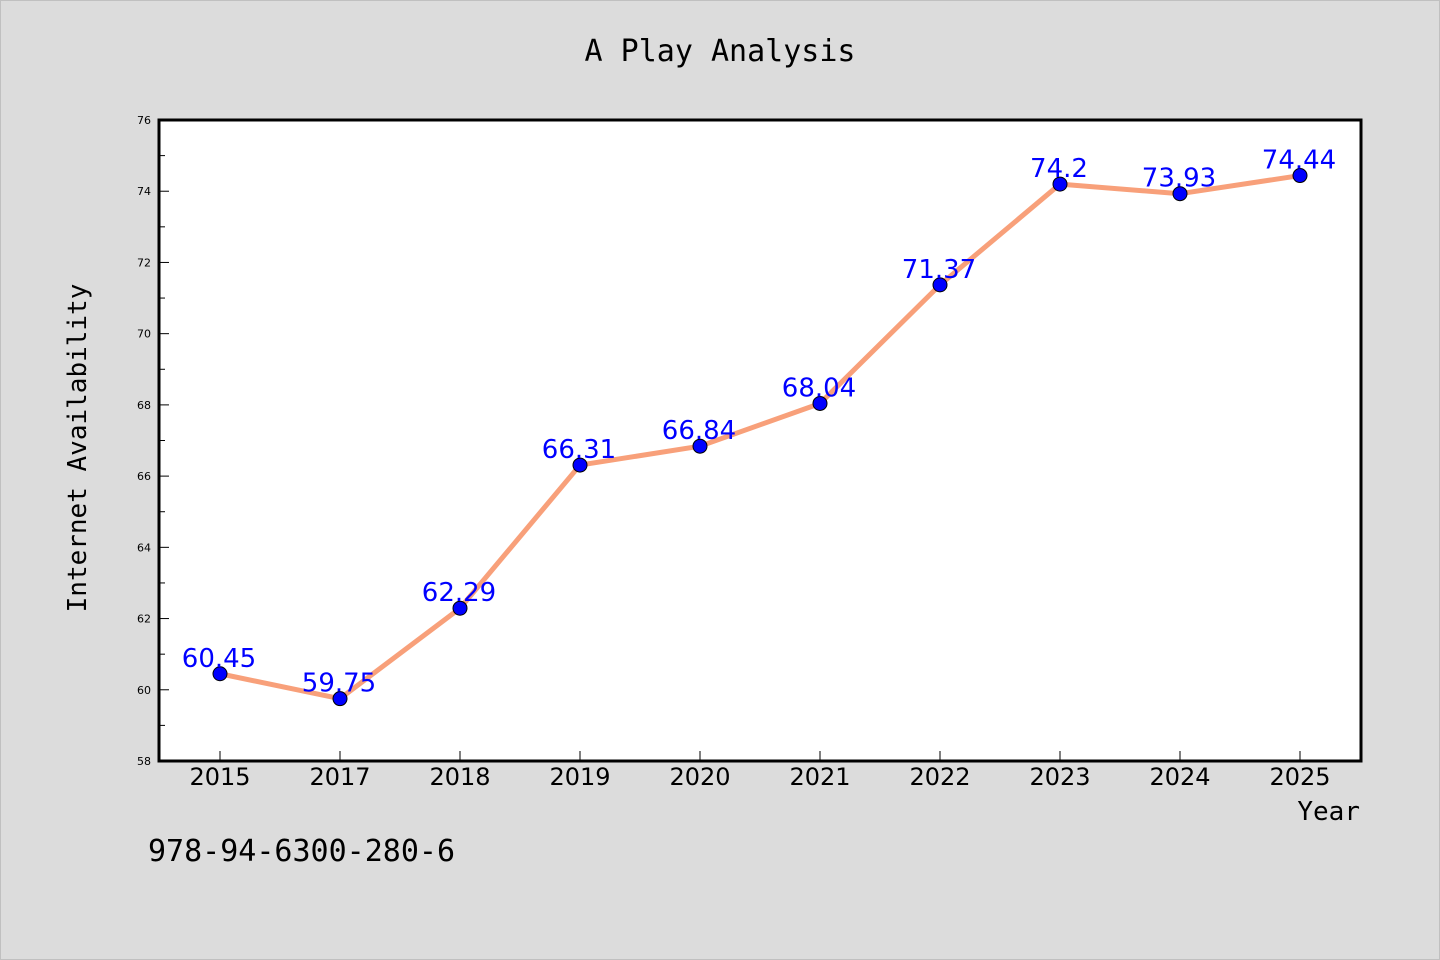 The height and width of the screenshot is (960, 1440). What do you see at coordinates (1059, 169) in the screenshot?
I see `data-label: 74.2` at bounding box center [1059, 169].